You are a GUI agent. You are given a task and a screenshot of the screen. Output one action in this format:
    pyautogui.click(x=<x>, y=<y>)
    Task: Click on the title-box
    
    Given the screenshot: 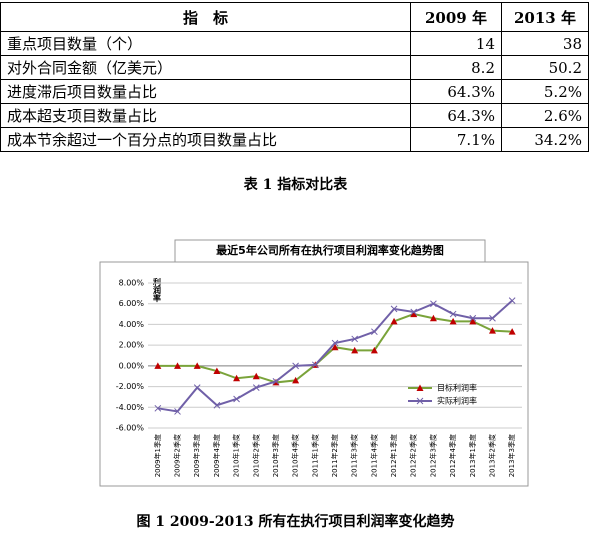 What is the action you would take?
    pyautogui.click(x=330, y=251)
    